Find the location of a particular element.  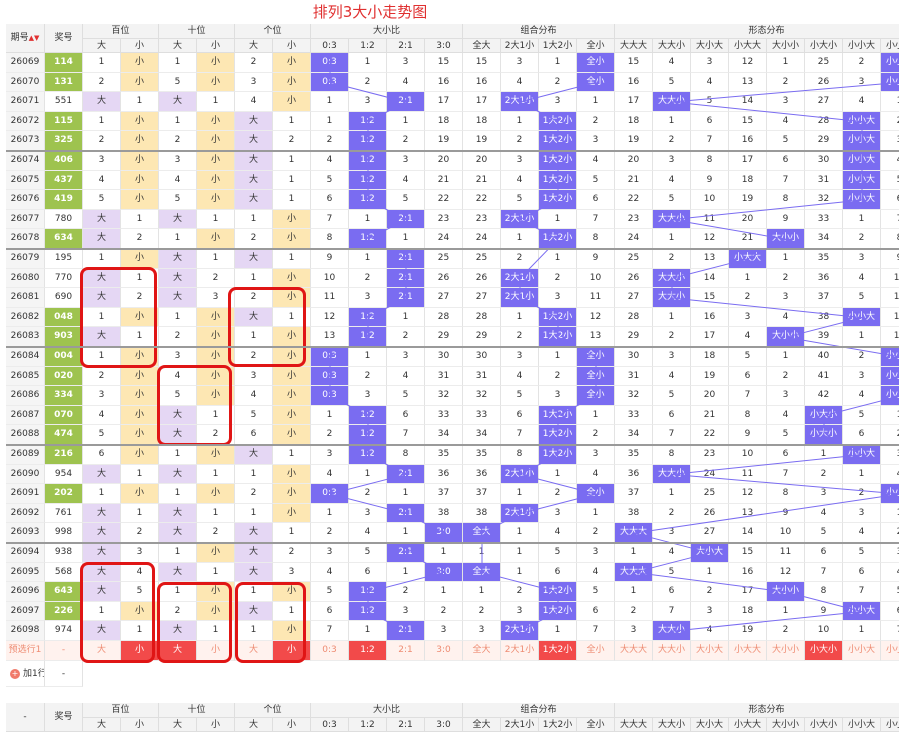

combo-hit: 全小 is located at coordinates (596, 82).